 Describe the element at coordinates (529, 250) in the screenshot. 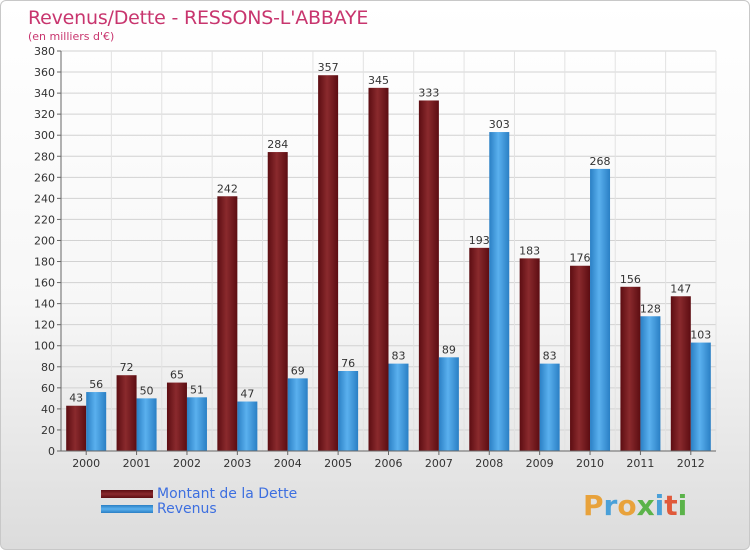

I see `data-label-dette: 183` at that location.